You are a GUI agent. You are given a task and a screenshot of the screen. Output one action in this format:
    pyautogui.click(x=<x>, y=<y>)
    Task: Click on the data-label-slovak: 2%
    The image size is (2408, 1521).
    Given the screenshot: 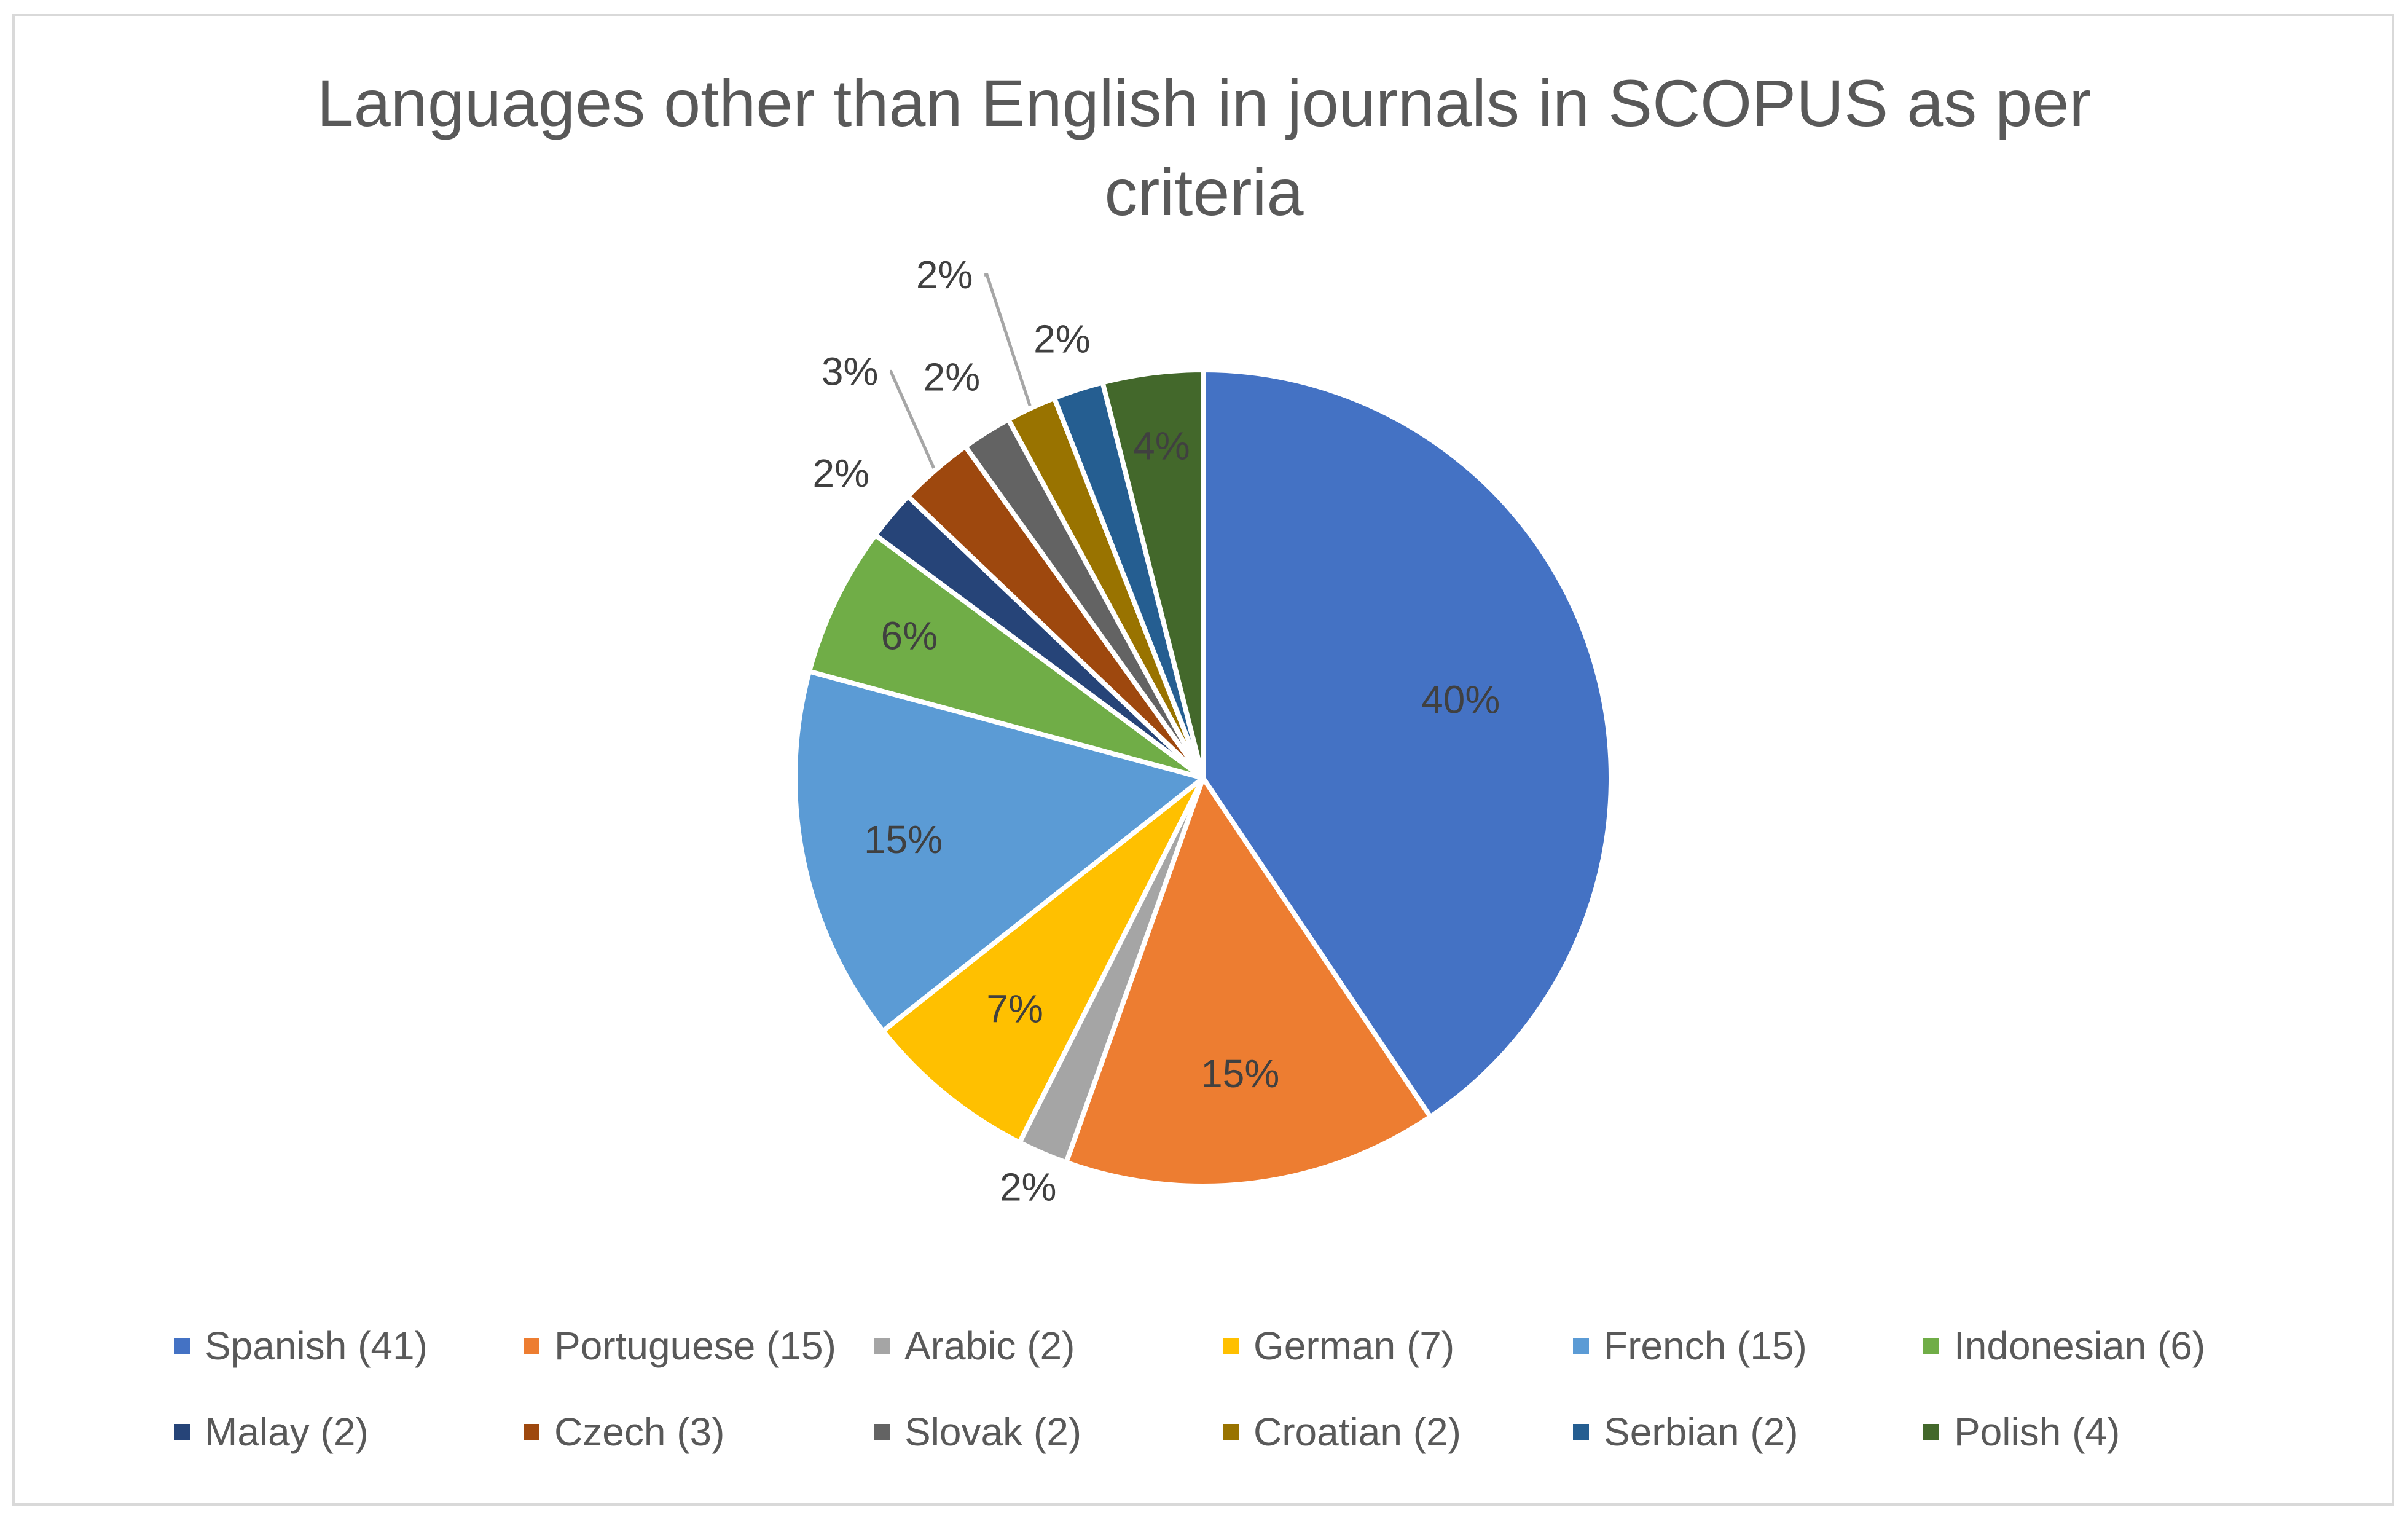 What is the action you would take?
    pyautogui.click(x=952, y=377)
    